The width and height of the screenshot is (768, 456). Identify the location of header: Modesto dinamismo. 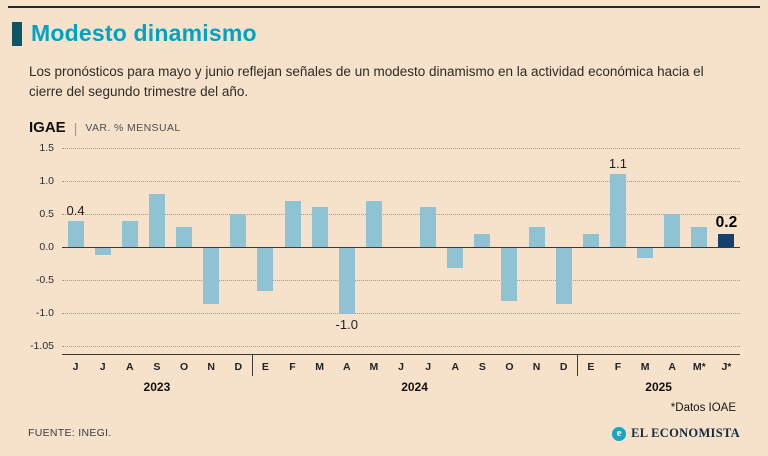
(134, 33).